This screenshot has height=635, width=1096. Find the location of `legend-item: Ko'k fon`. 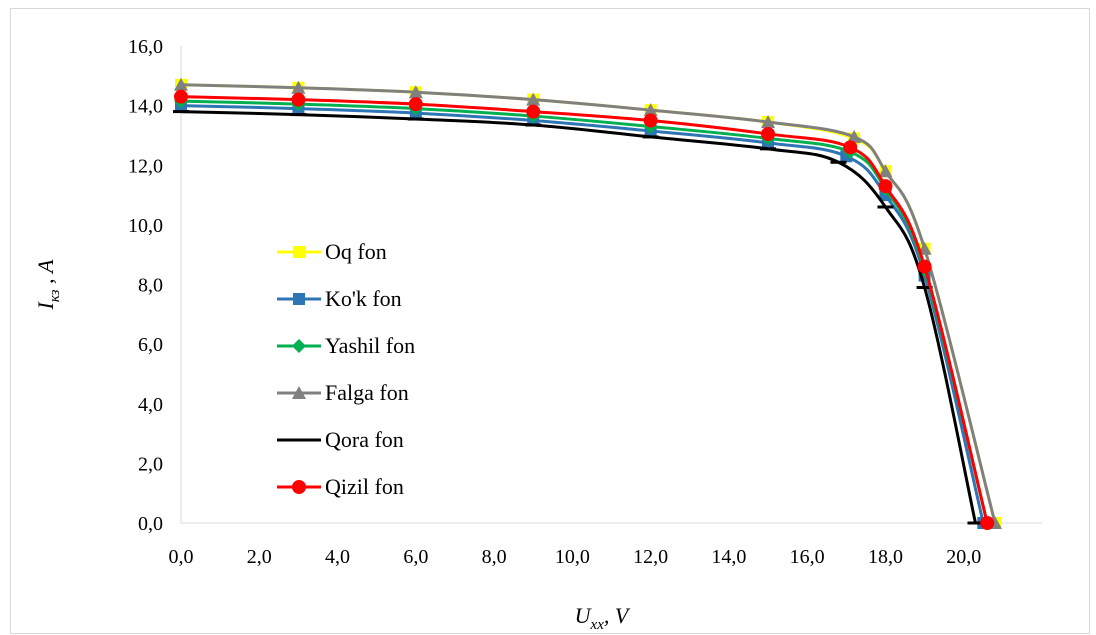

legend-item: Ko'k fon is located at coordinates (339, 298).